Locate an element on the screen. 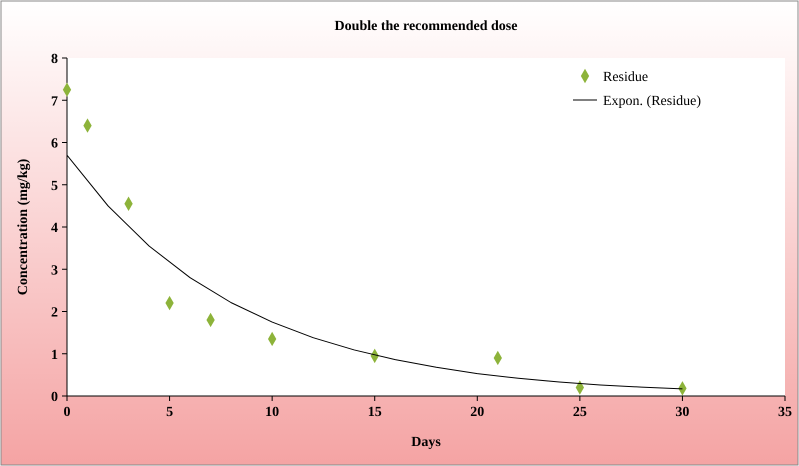 The image size is (799, 466). legend-label: Residue is located at coordinates (625, 77).